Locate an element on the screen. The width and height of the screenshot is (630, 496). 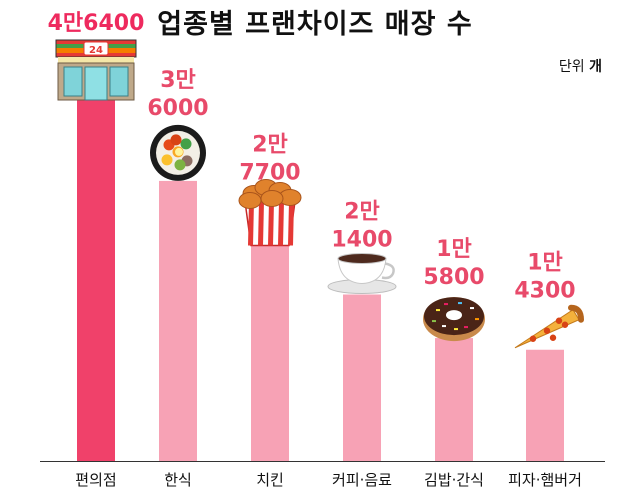
category-label: 커피·음료 is located at coordinates (362, 480).